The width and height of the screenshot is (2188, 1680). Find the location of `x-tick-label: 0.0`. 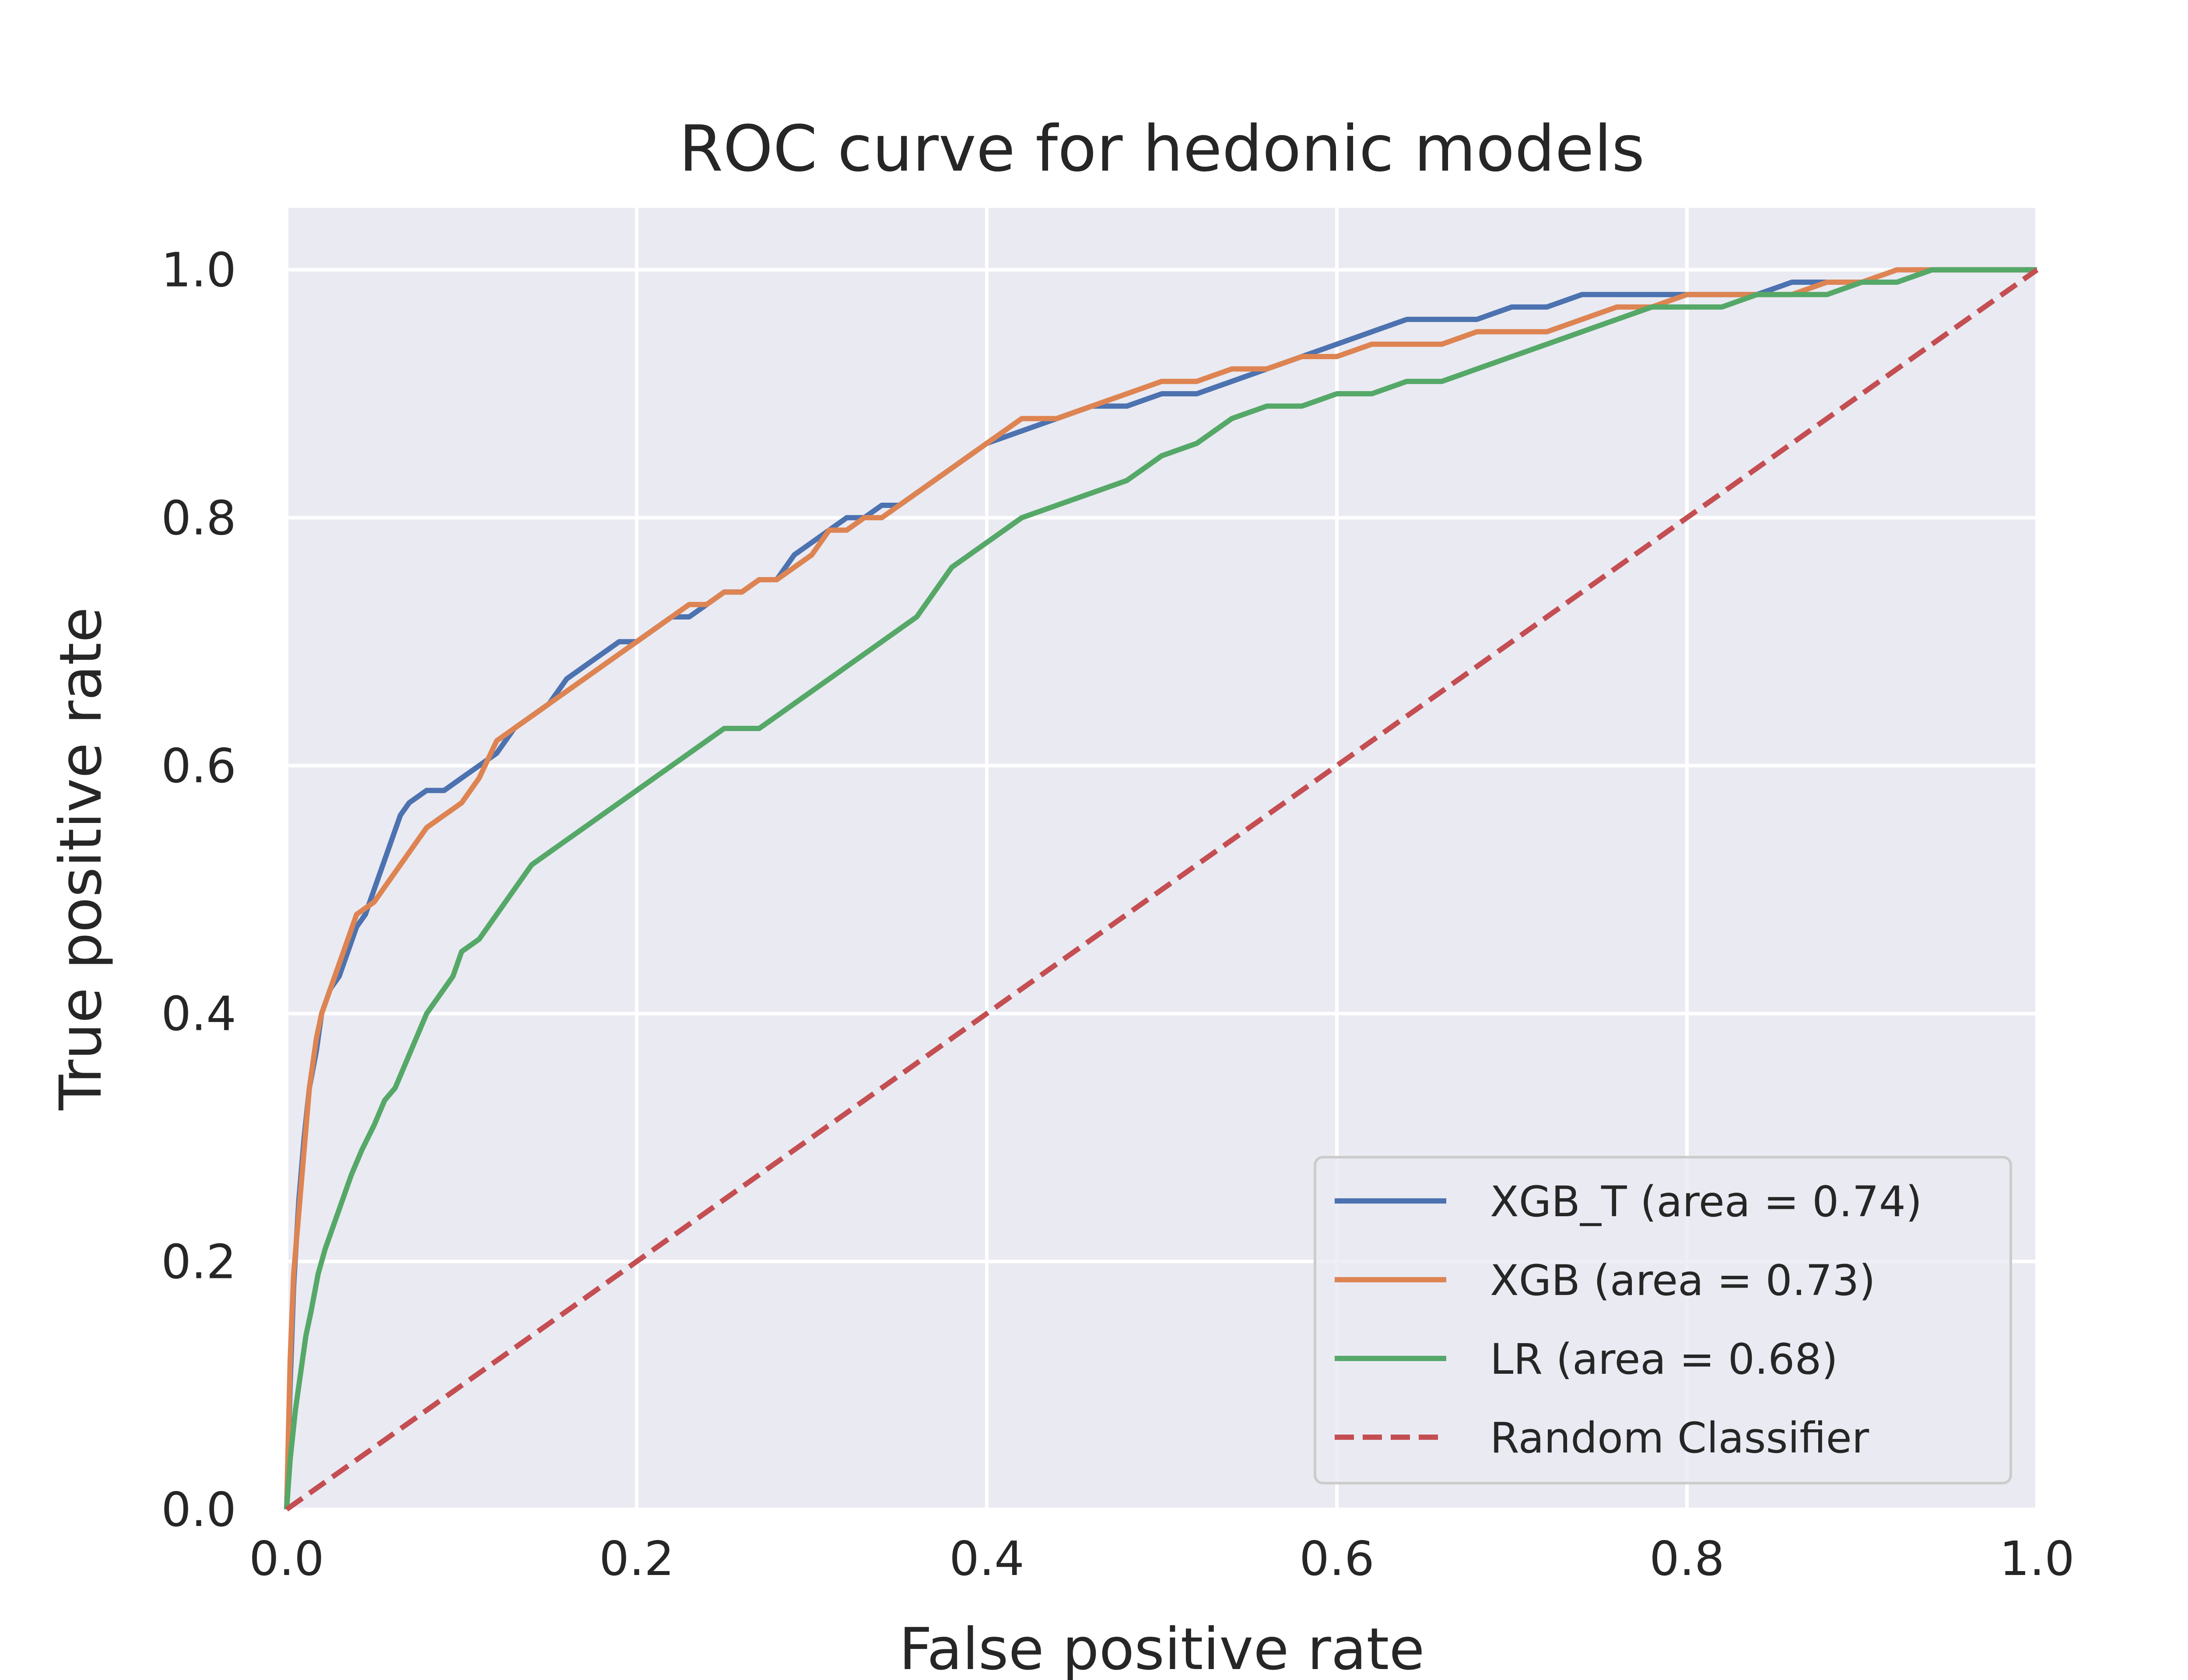

x-tick-label: 0.0 is located at coordinates (286, 1559).